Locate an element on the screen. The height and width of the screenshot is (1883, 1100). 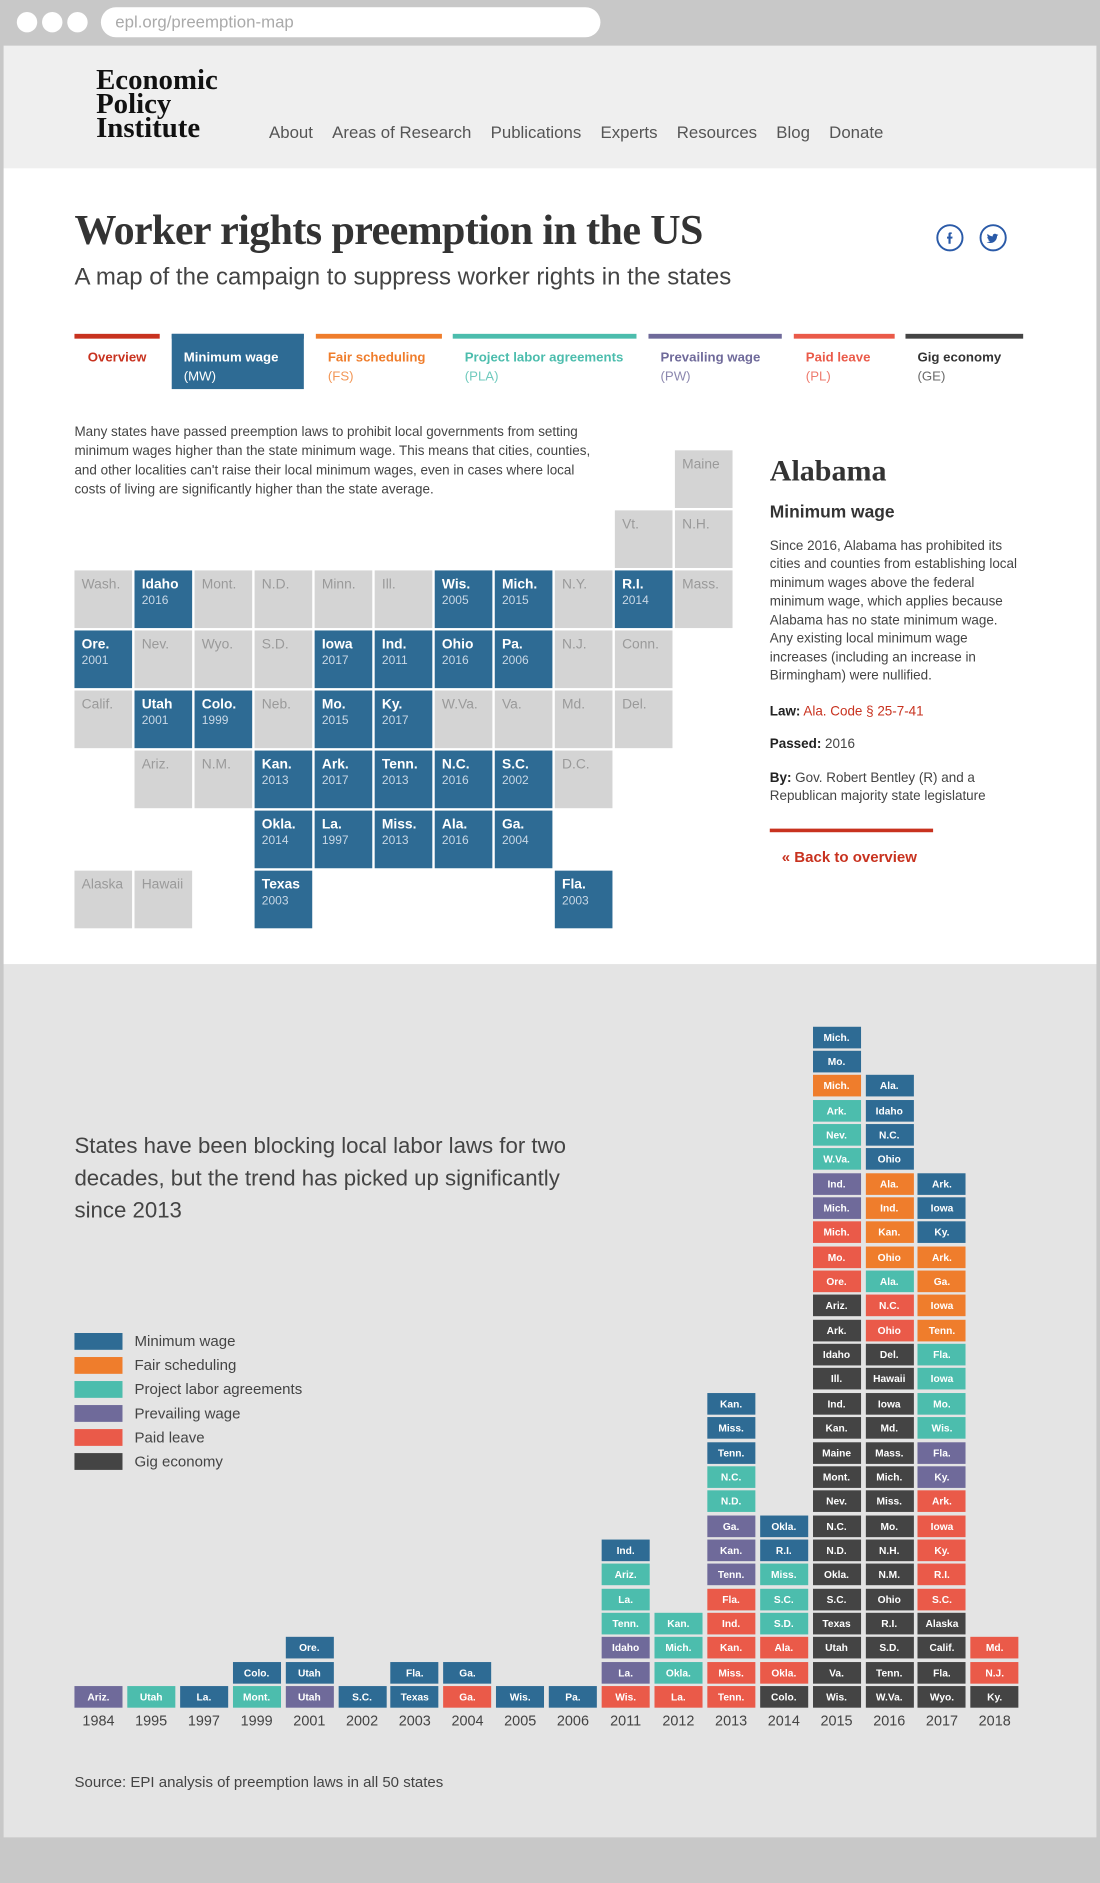
state-tile: Miss. 2013 is located at coordinates (403, 839).